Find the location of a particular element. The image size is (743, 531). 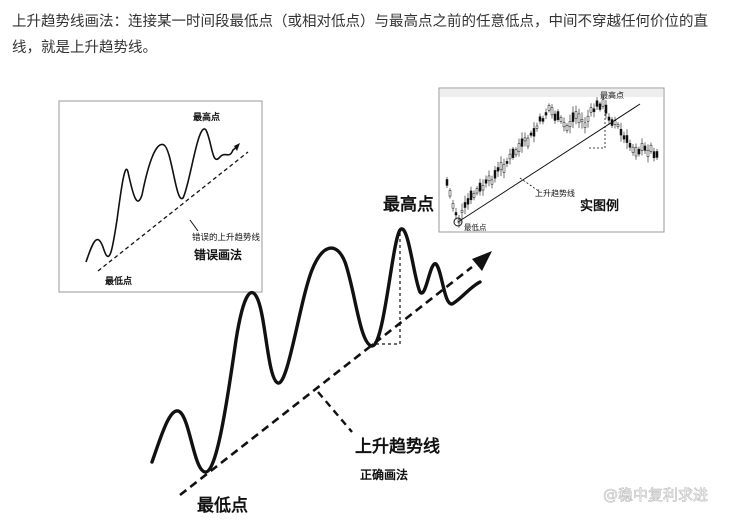

wrong-method-title: 错误画法 is located at coordinates (218, 254).